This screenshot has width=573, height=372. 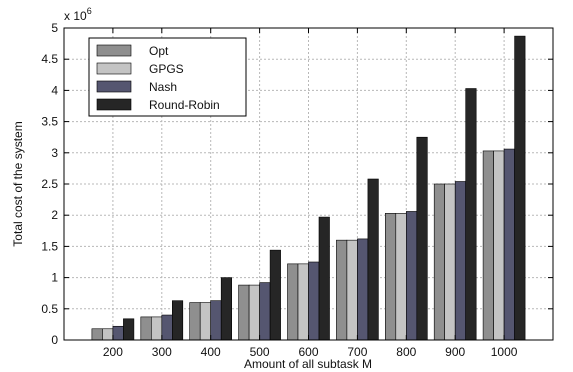 What do you see at coordinates (163, 87) in the screenshot?
I see `legend-label: Nash` at bounding box center [163, 87].